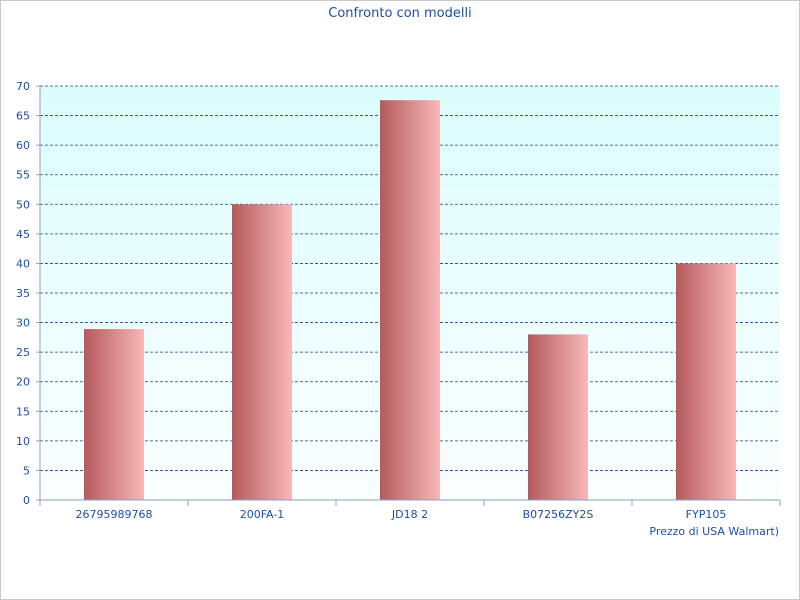 This screenshot has height=600, width=800. What do you see at coordinates (23, 441) in the screenshot?
I see `y-tick-label: 10` at bounding box center [23, 441].